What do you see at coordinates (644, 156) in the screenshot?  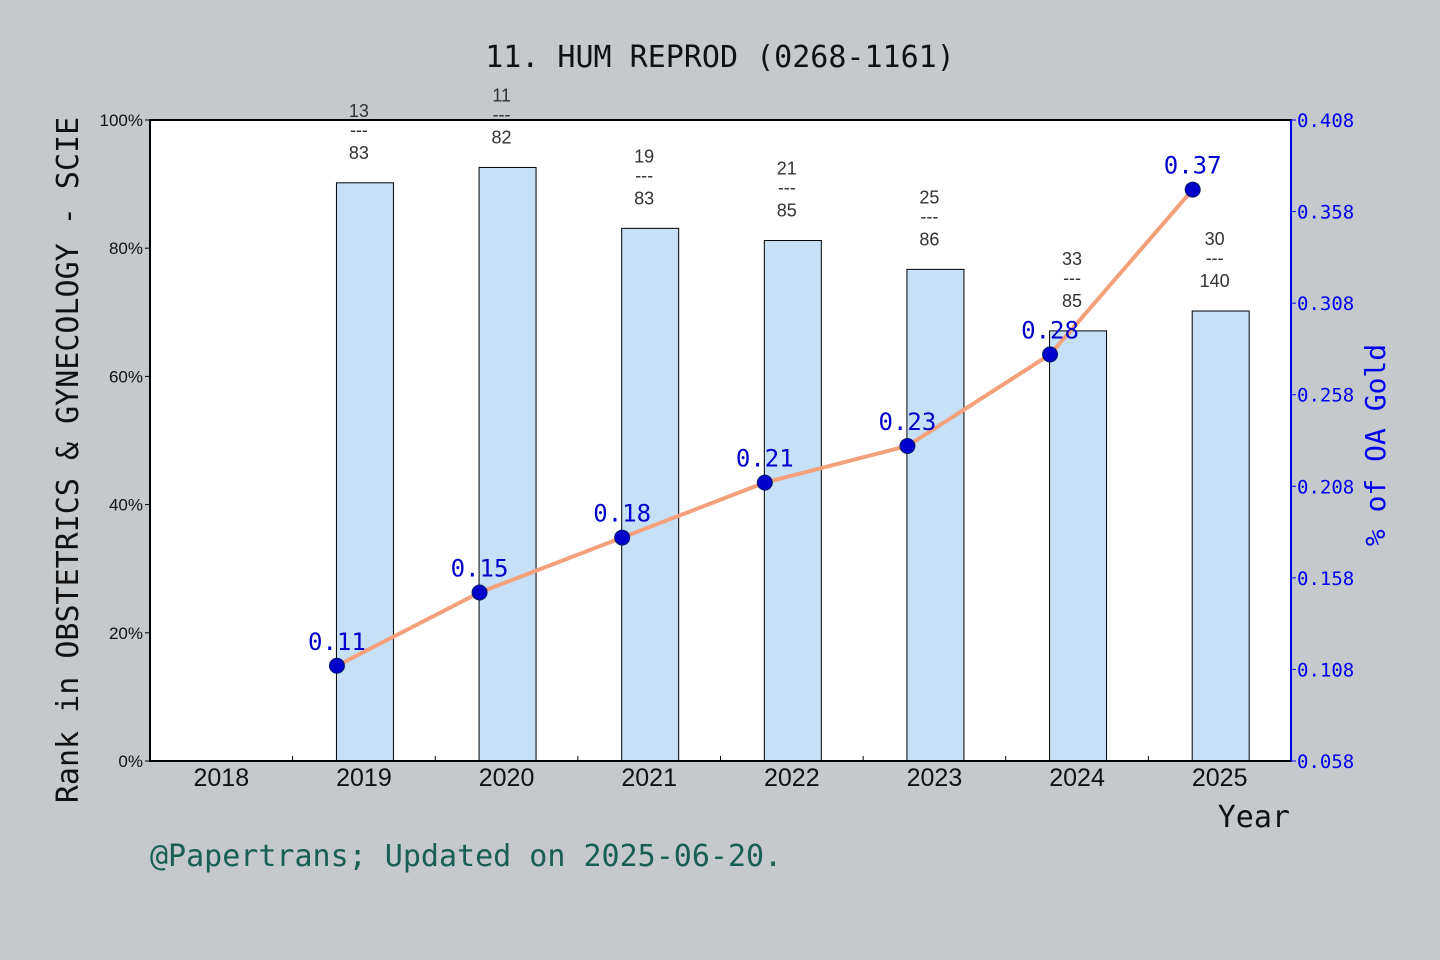 I see `rank-label-2021: 19` at bounding box center [644, 156].